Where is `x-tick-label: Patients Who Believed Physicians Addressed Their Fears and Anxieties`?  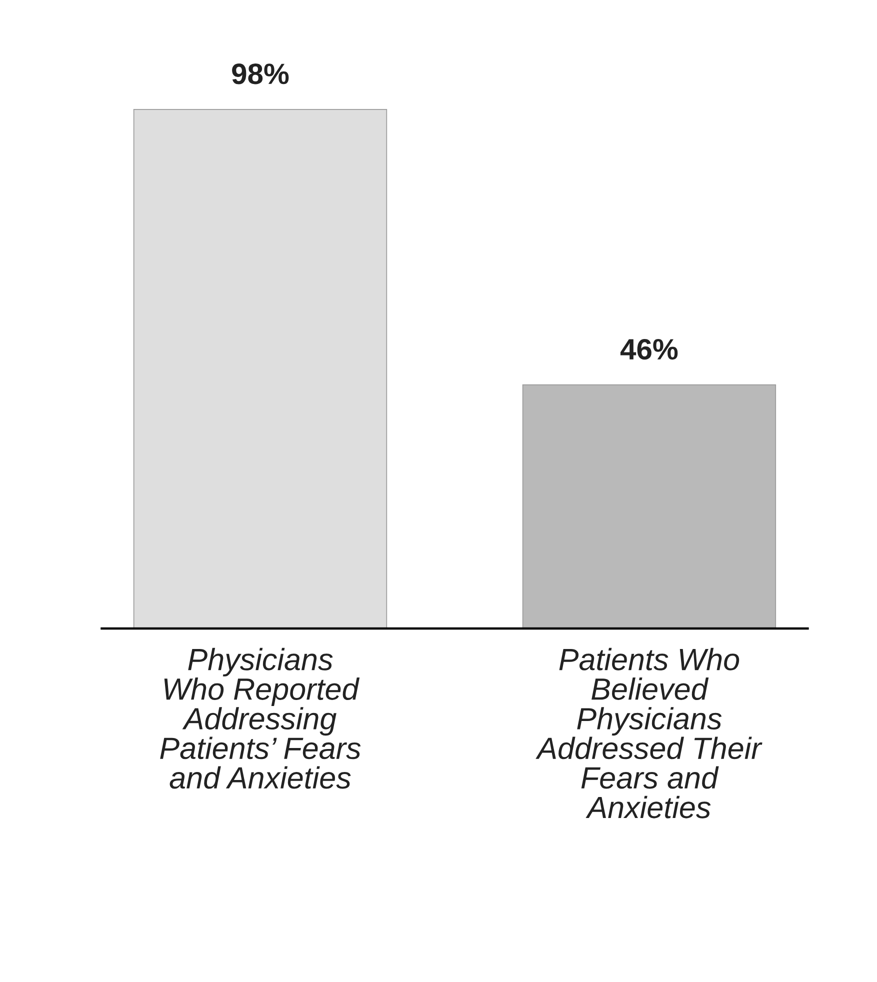 x-tick-label: Patients Who Believed Physicians Addressed Their Fears and Anxieties is located at coordinates (649, 733).